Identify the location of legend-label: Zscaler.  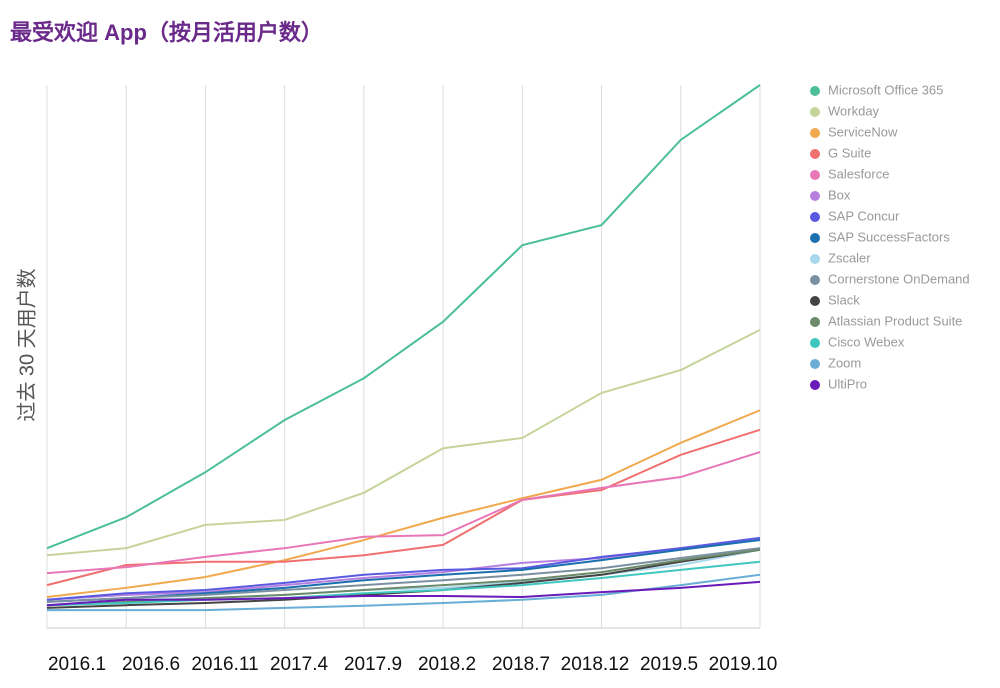
(849, 257).